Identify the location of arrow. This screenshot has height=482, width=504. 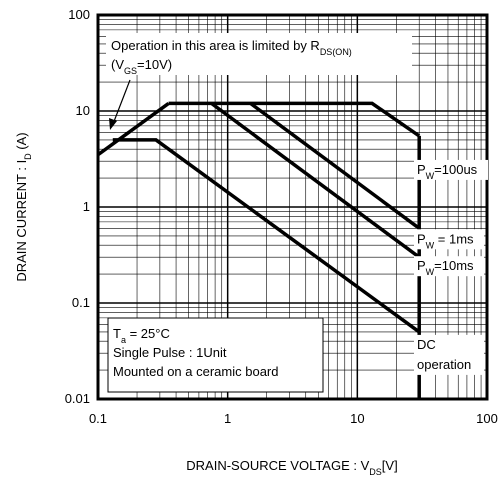
(121, 102).